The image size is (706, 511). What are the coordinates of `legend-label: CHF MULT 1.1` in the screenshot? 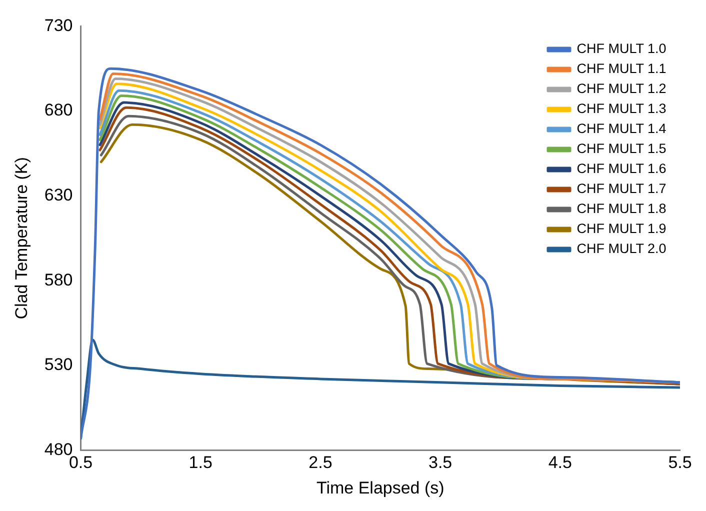 It's located at (621, 68).